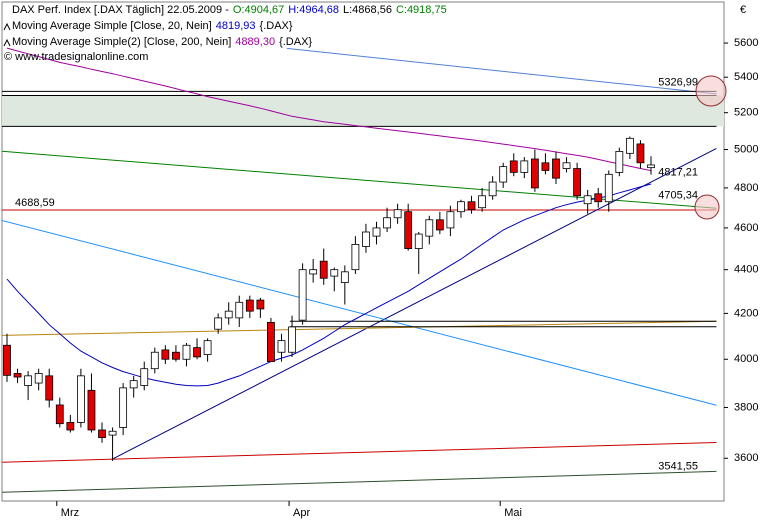  I want to click on ohlc-value: O:4904,67, so click(258, 10).